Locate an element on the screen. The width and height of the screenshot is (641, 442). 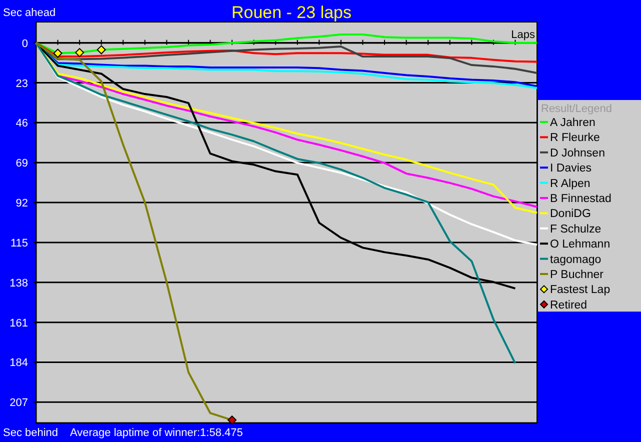
y-tick-label: 46 is located at coordinates (22, 124).